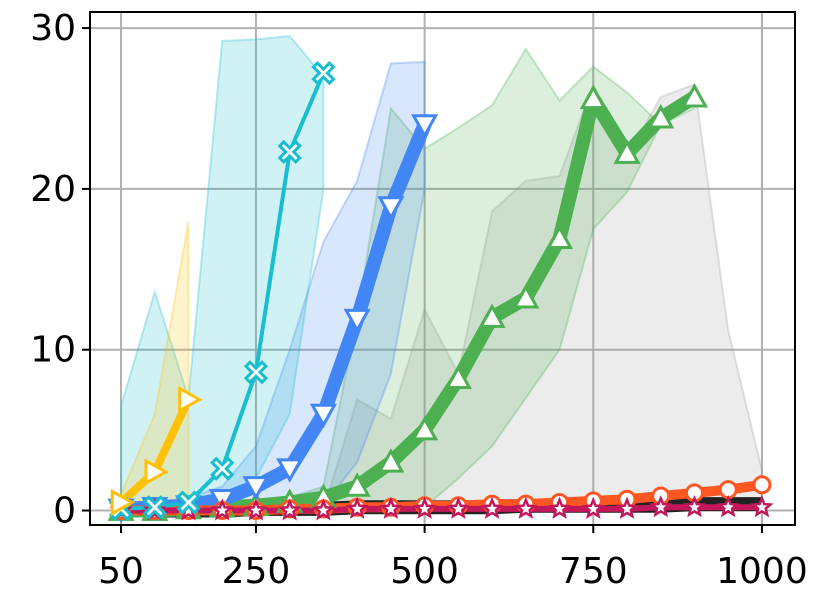  I want to click on x-tick-label: 1000, so click(762, 571).